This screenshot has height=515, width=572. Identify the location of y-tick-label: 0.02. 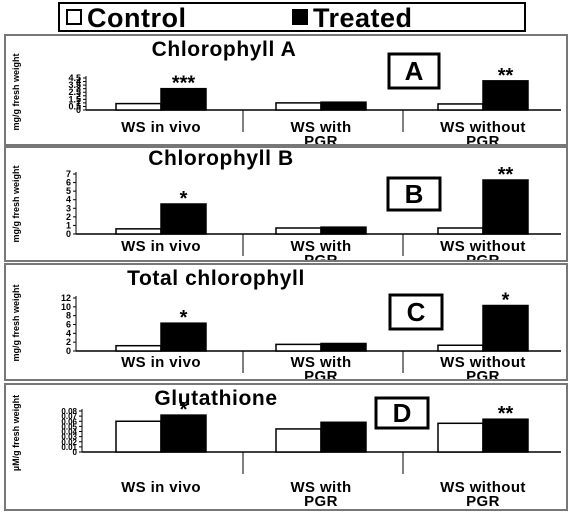
(69, 442).